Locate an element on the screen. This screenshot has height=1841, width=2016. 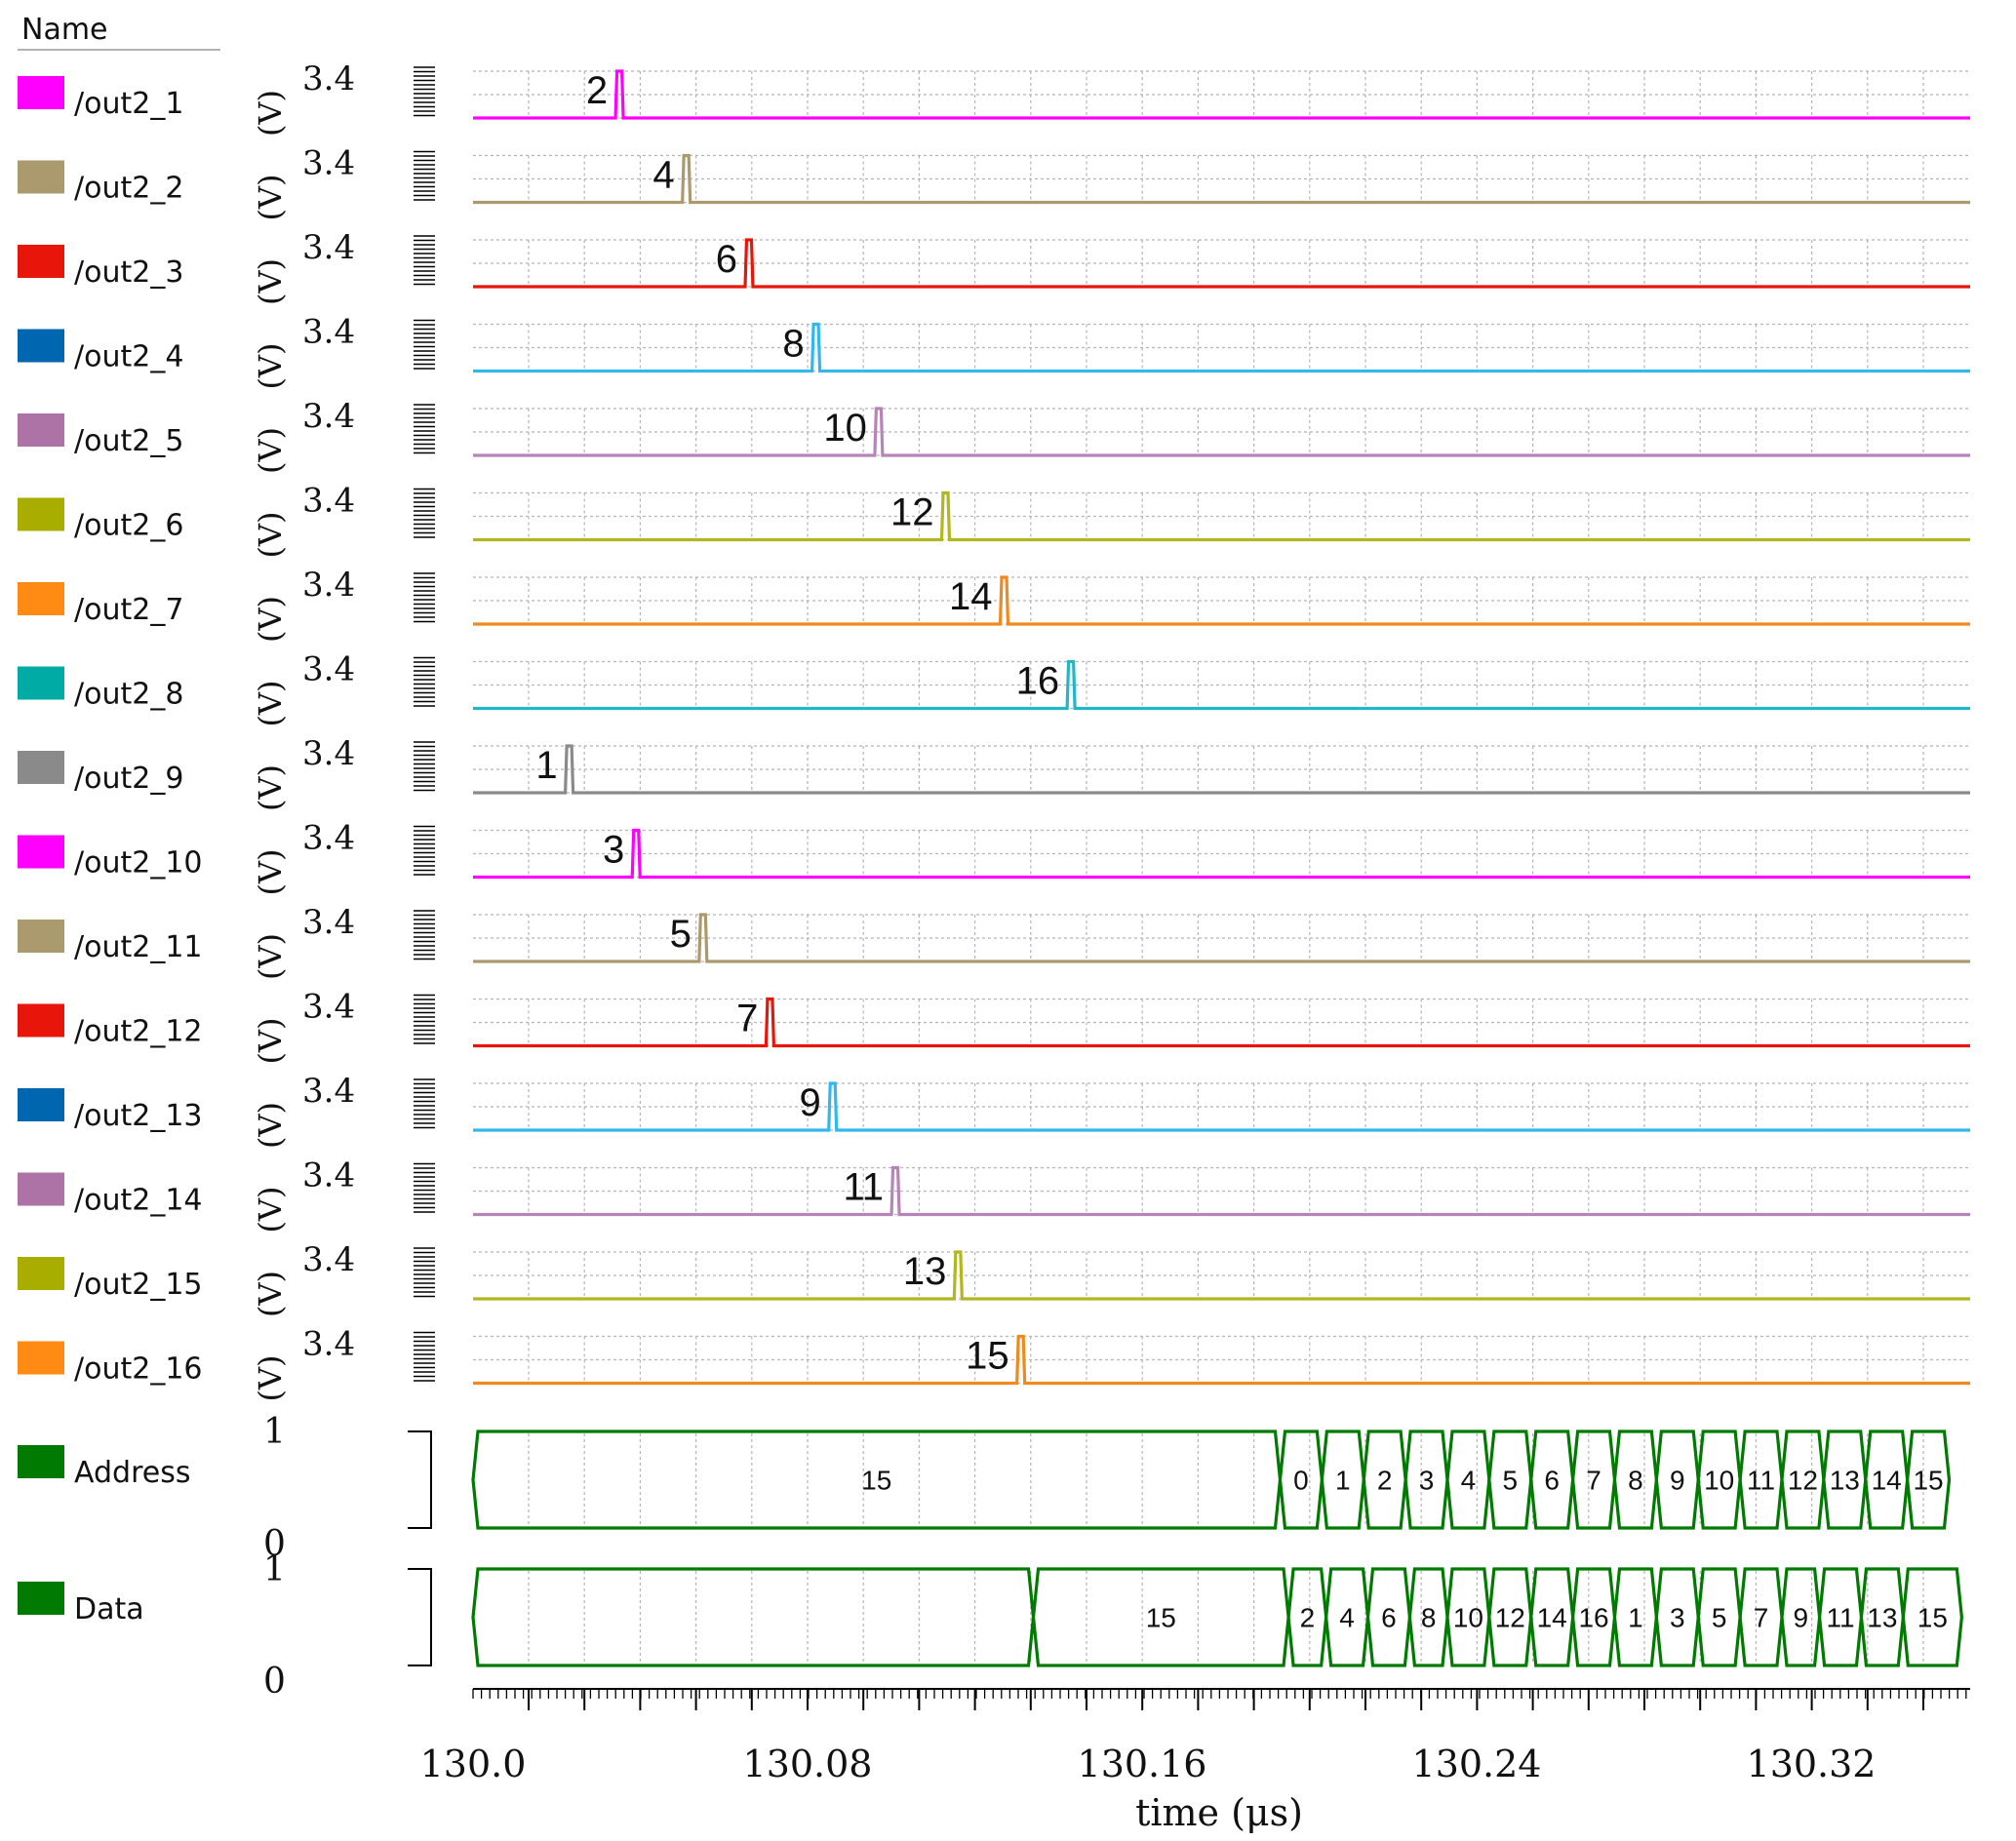
legend-label: /out2_14 is located at coordinates (138, 1201).